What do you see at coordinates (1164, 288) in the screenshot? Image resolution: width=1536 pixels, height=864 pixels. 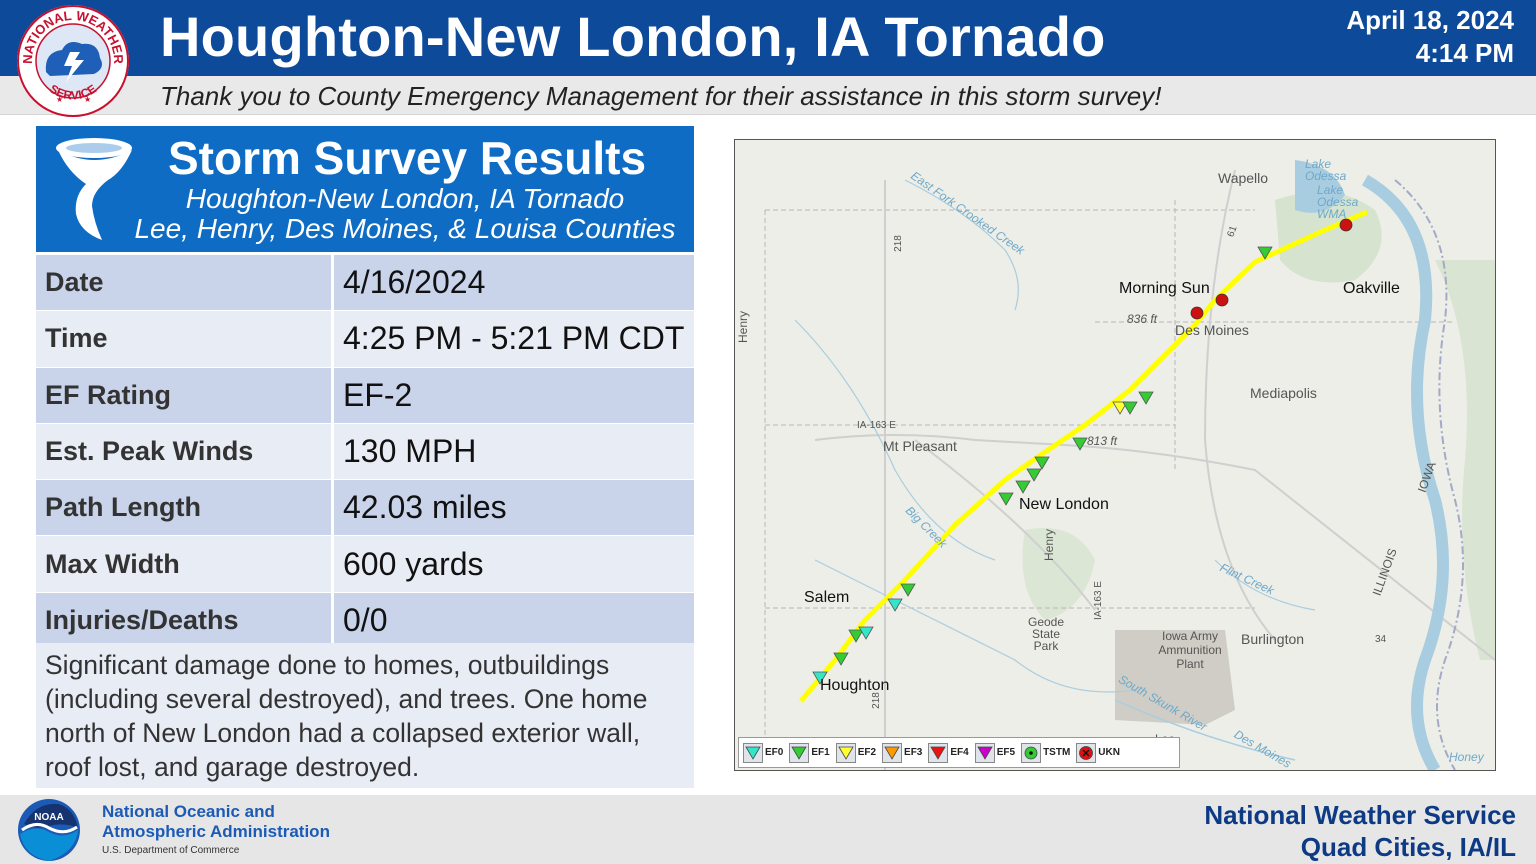 I see `map-label-morning-sun: Morning Sun` at bounding box center [1164, 288].